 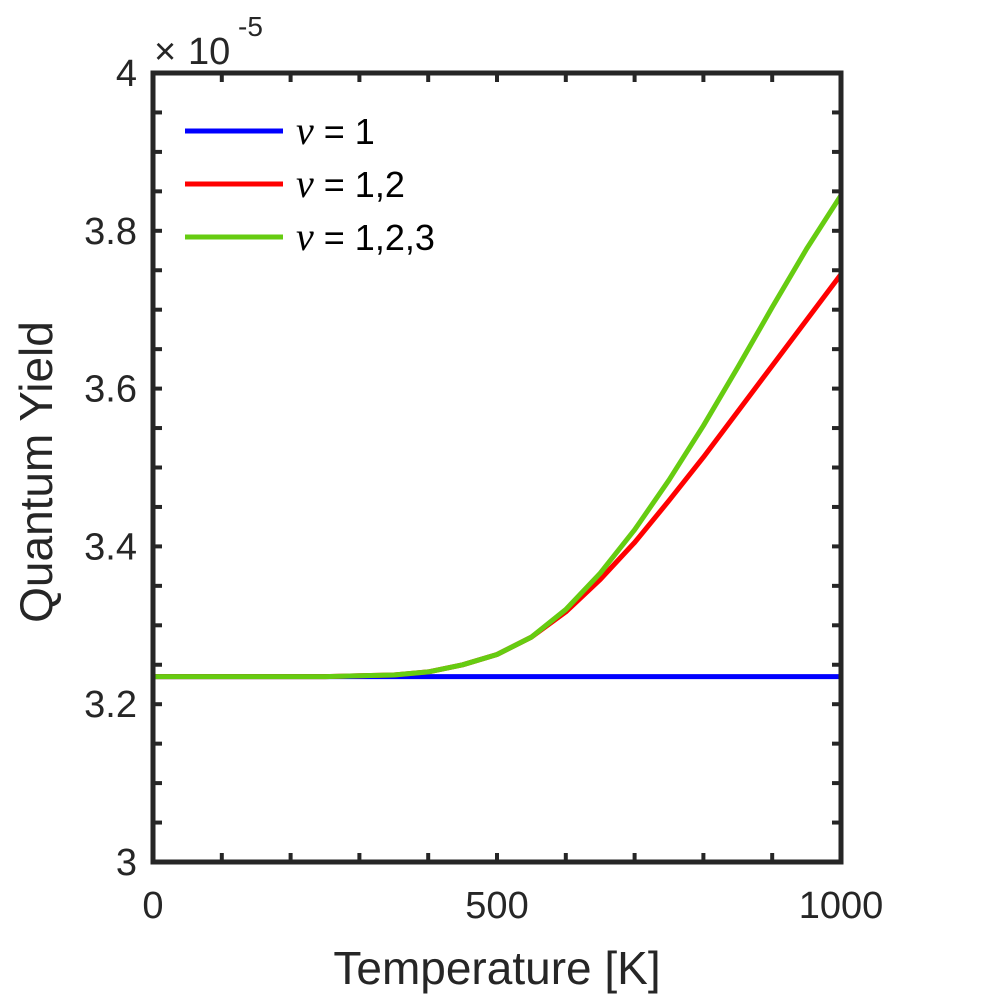 I want to click on legend: ν = 1ν = 1,2ν = 1,2,3, so click(x=310, y=183).